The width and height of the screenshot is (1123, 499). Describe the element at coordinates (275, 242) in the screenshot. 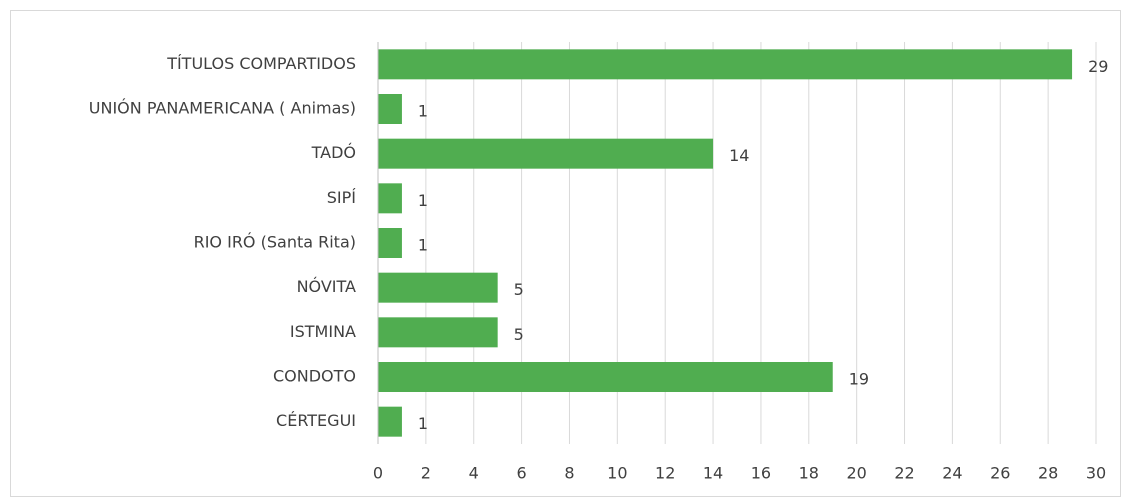

I see `y-tick-label: RIO IRÓ (Santa Rita)` at that location.